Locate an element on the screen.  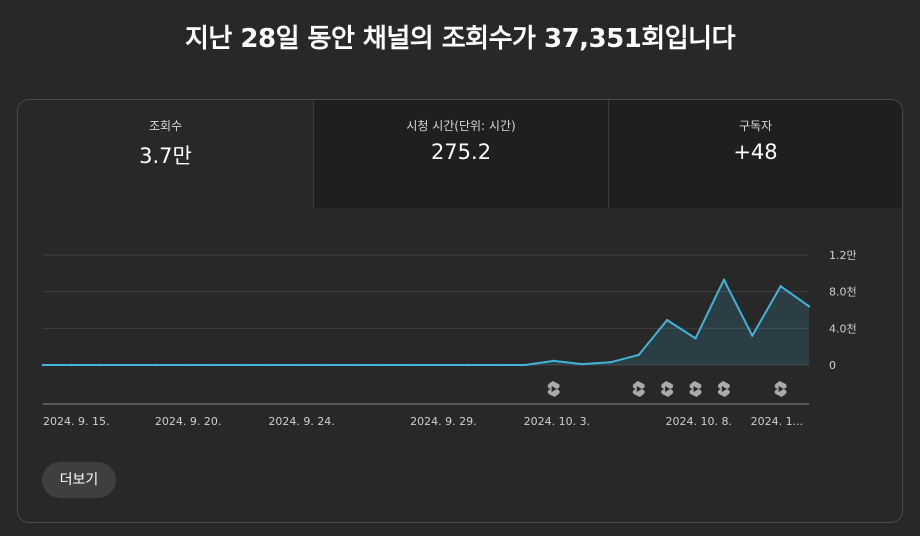
y-tick-label: 0 is located at coordinates (832, 365).